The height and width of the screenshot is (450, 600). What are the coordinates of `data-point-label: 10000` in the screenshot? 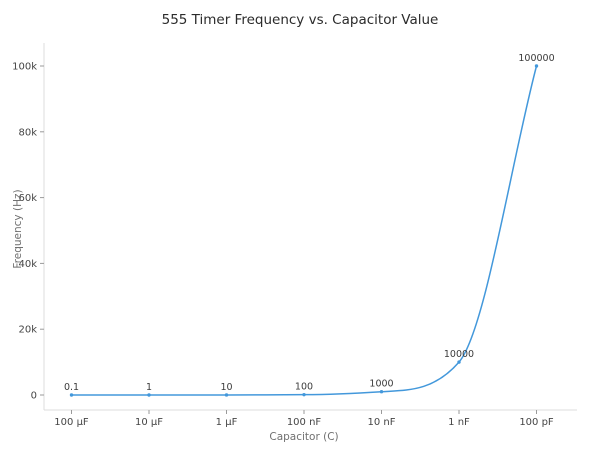 It's located at (459, 354).